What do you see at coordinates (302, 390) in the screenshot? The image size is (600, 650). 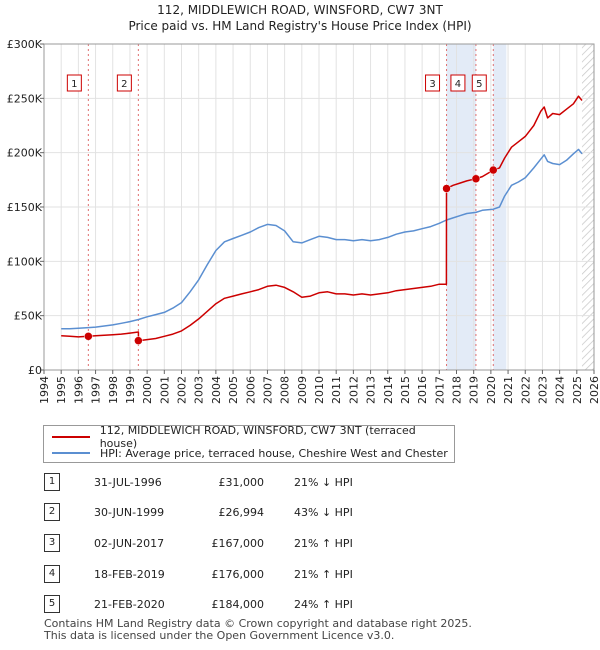 I see `x-tick-label: 2009` at bounding box center [302, 390].